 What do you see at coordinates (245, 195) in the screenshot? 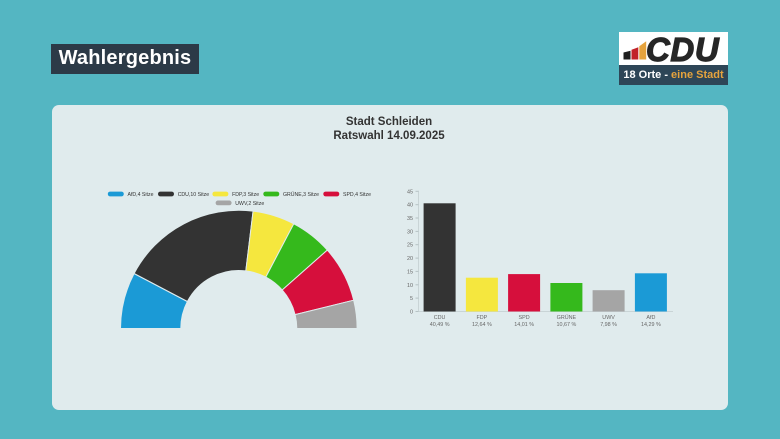
I see `svg-text: FDP,3 Sitze` at bounding box center [245, 195].